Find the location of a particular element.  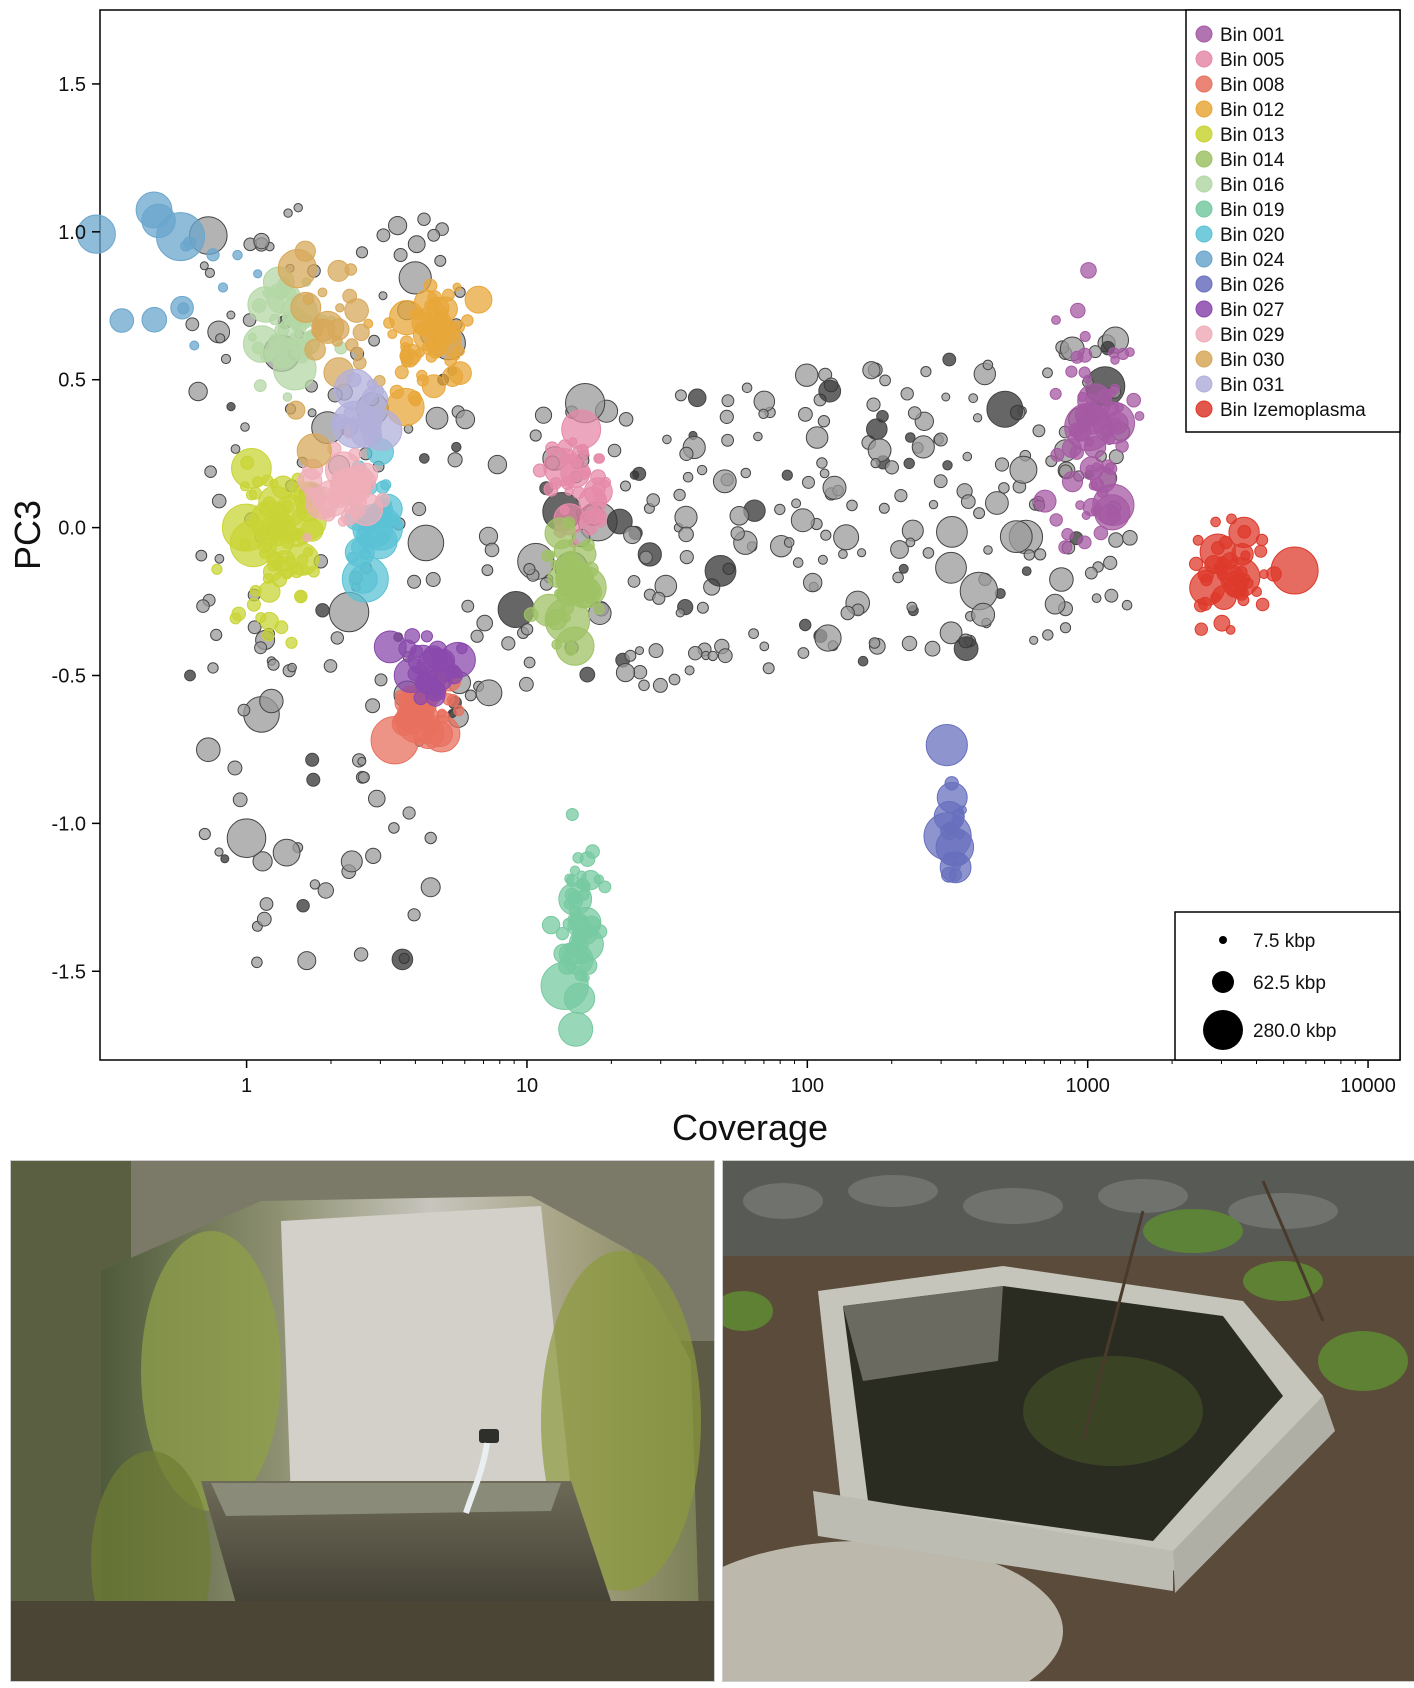

y-tick-label: -0.5 is located at coordinates (69, 676).